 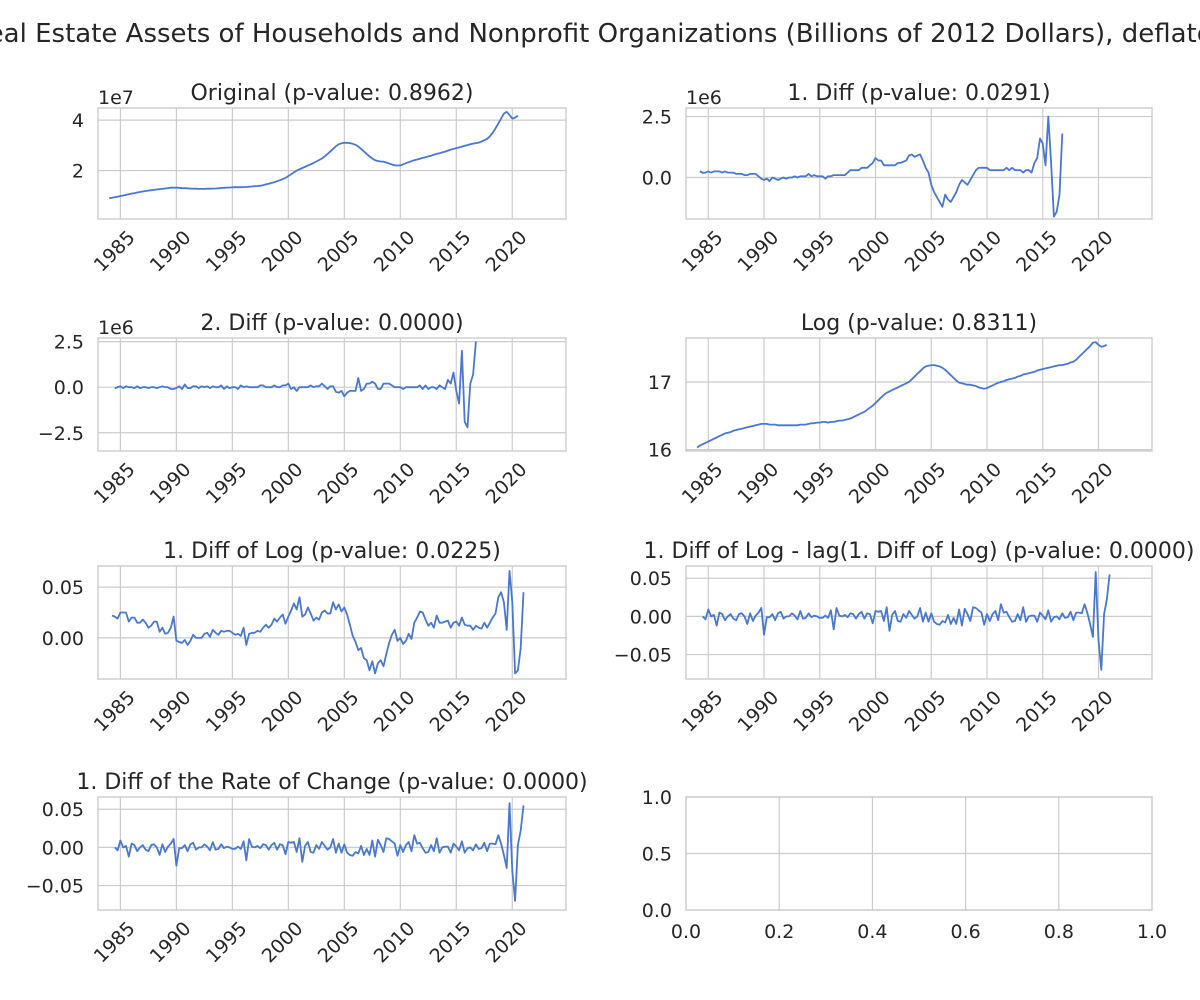 I want to click on x-tick-label: 0.2, so click(x=779, y=932).